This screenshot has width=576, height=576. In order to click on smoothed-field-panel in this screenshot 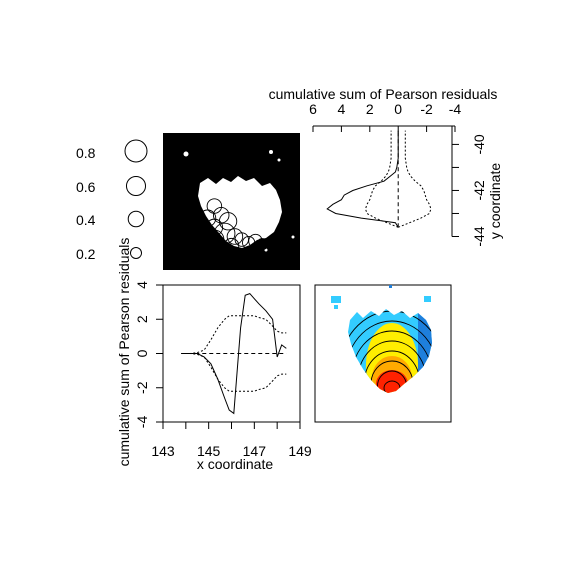, I will do `click(383, 353)`.